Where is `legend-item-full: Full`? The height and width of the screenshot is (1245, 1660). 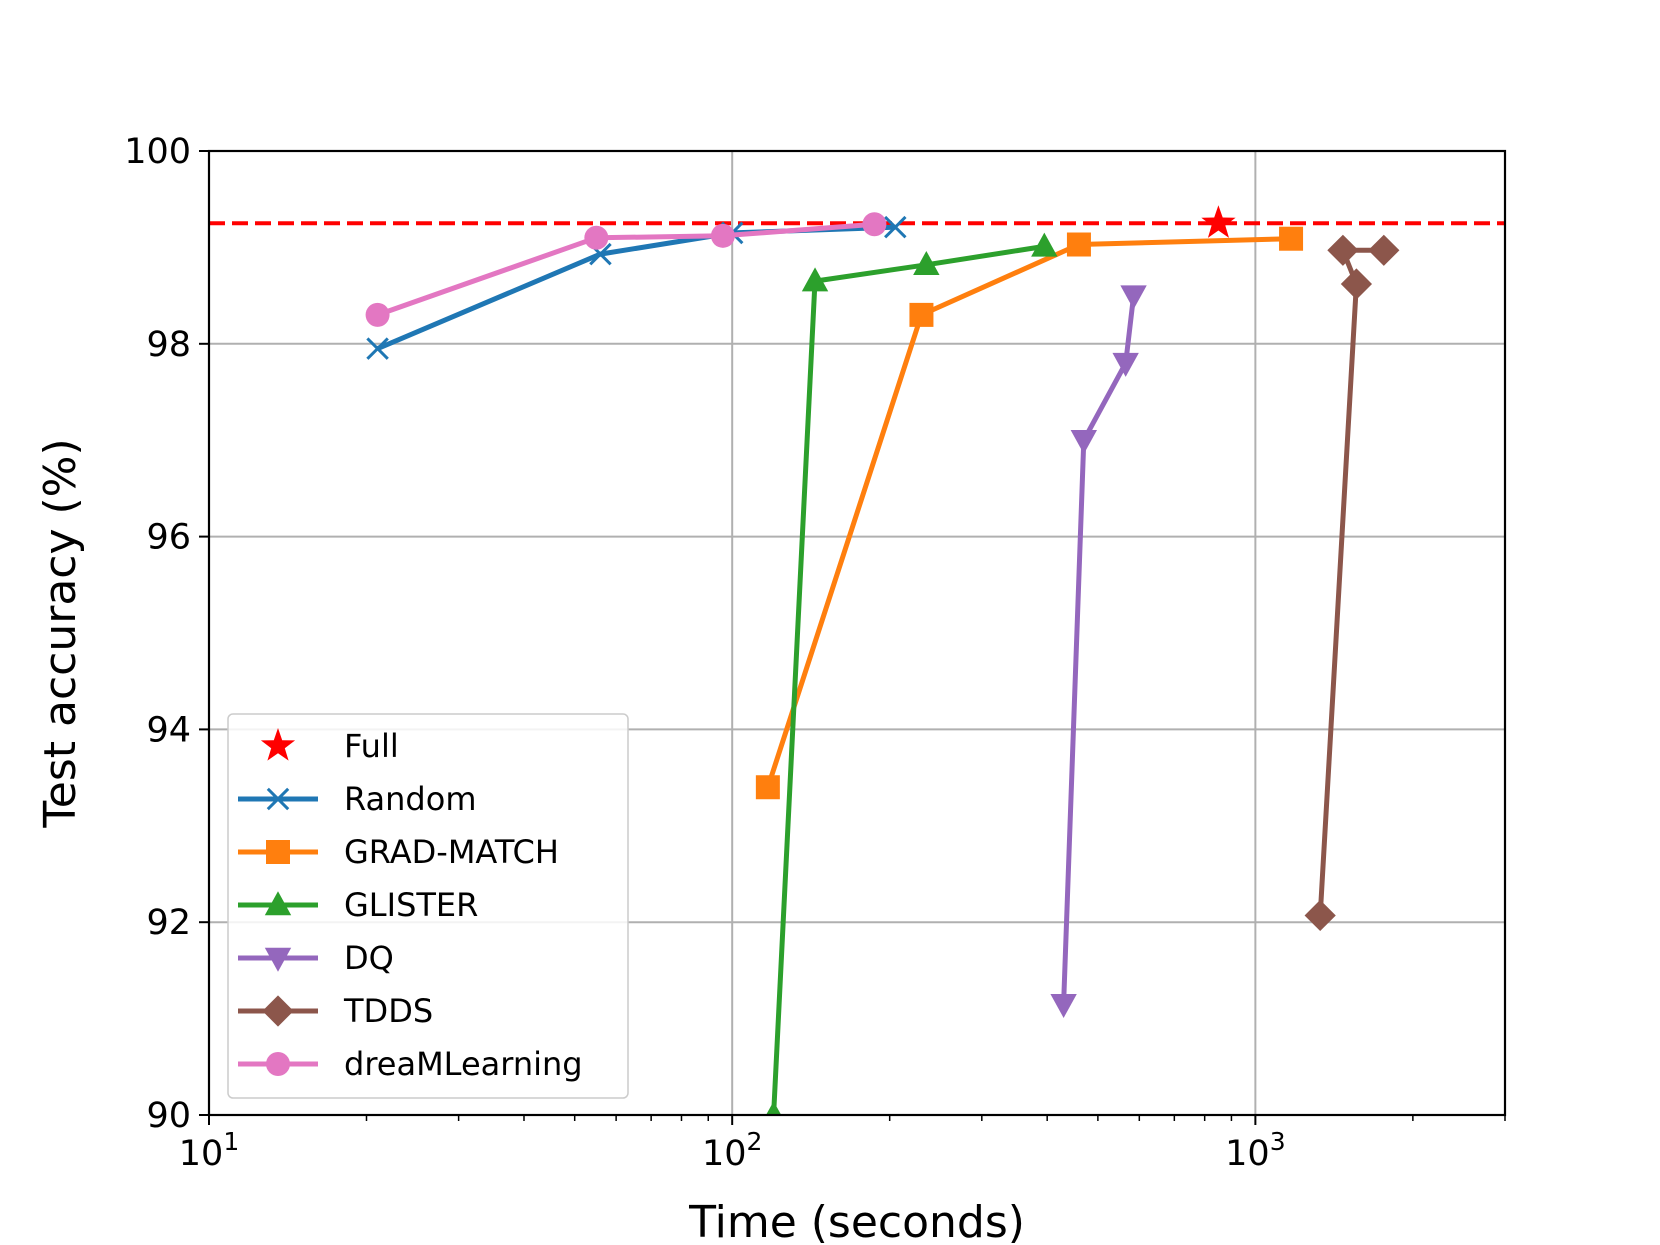 legend-item-full: Full is located at coordinates (329, 746).